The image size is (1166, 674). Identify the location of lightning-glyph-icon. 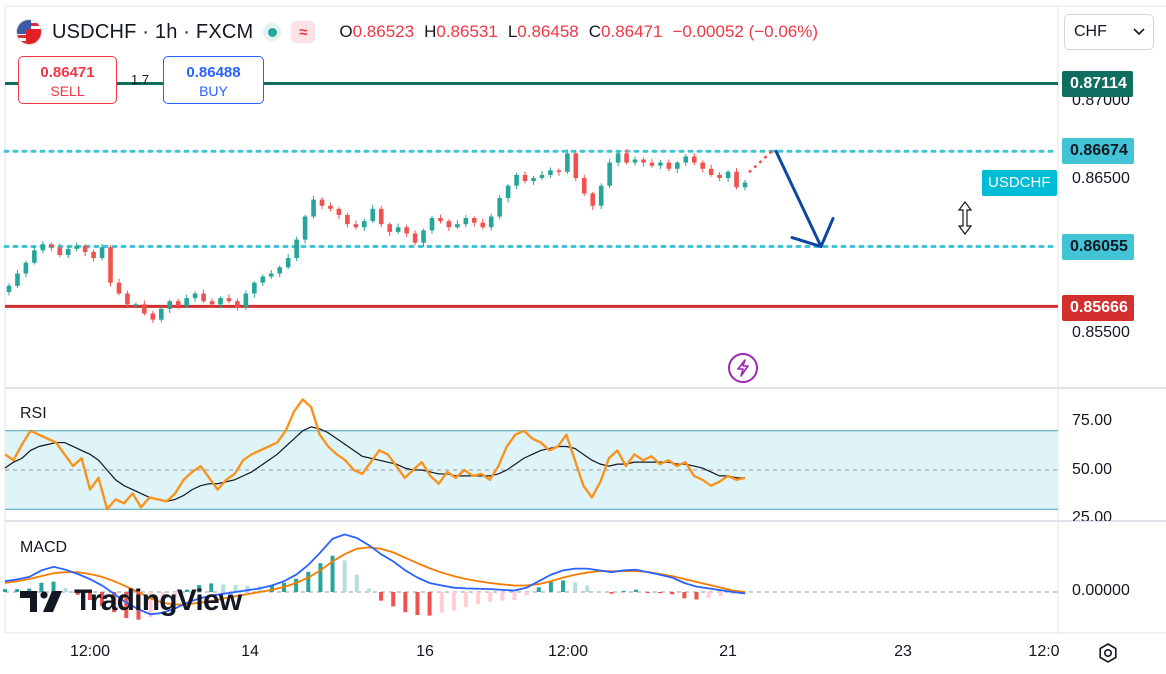
(743, 368).